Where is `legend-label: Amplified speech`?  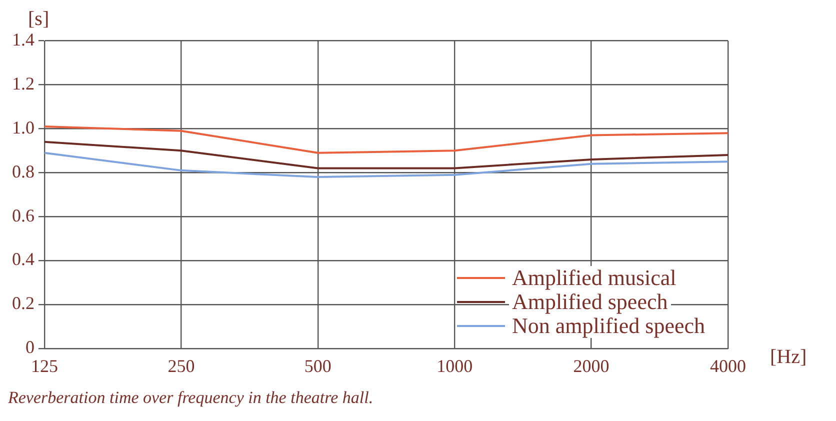
legend-label: Amplified speech is located at coordinates (589, 301).